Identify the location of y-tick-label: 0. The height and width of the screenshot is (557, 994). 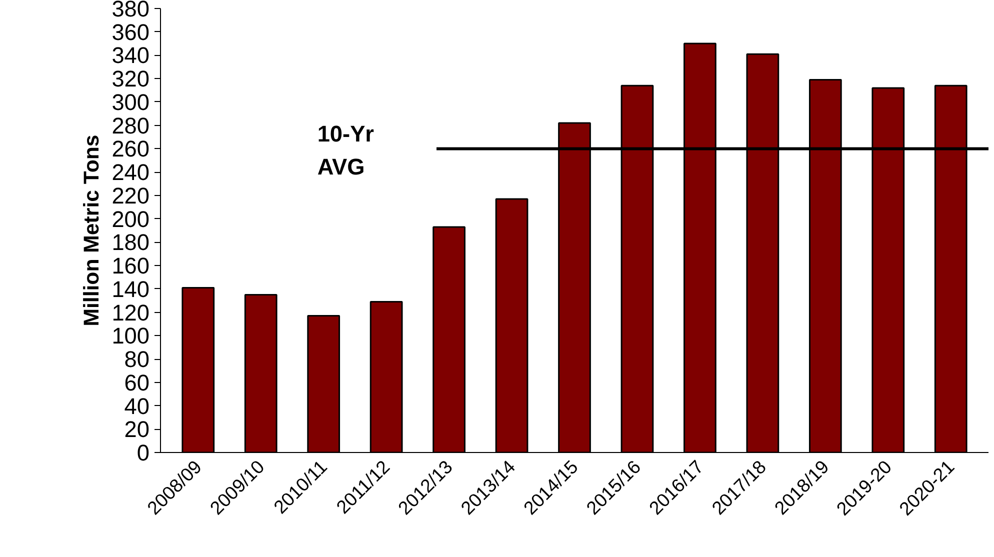
(143, 453).